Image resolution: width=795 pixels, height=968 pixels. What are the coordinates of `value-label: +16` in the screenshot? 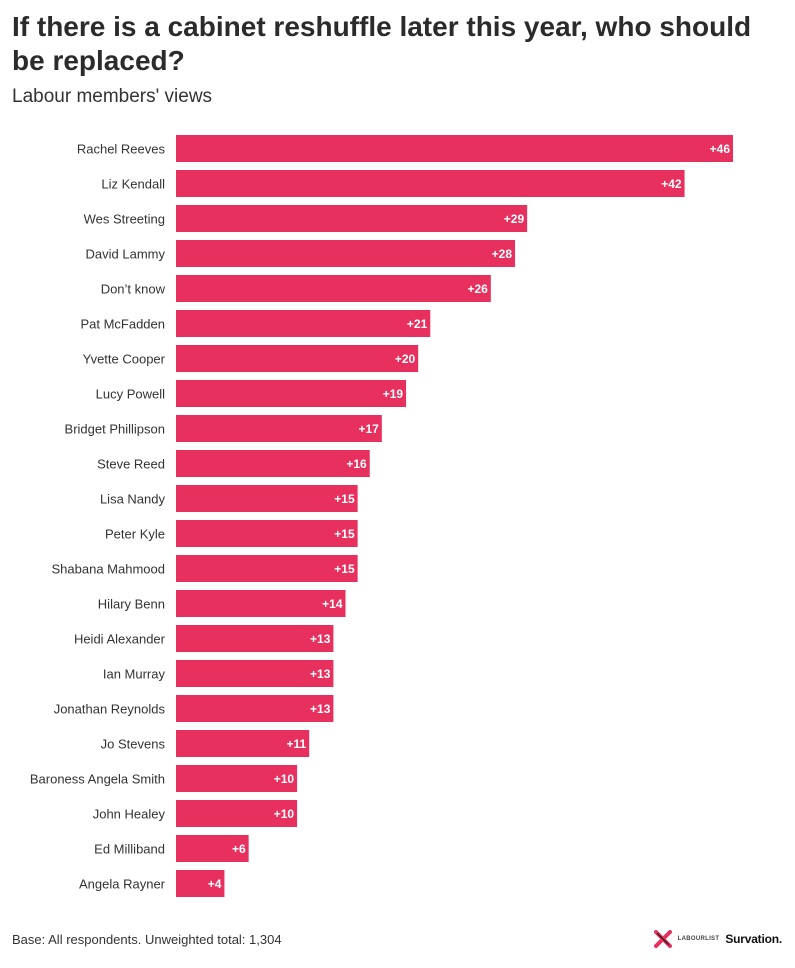 It's located at (356, 464).